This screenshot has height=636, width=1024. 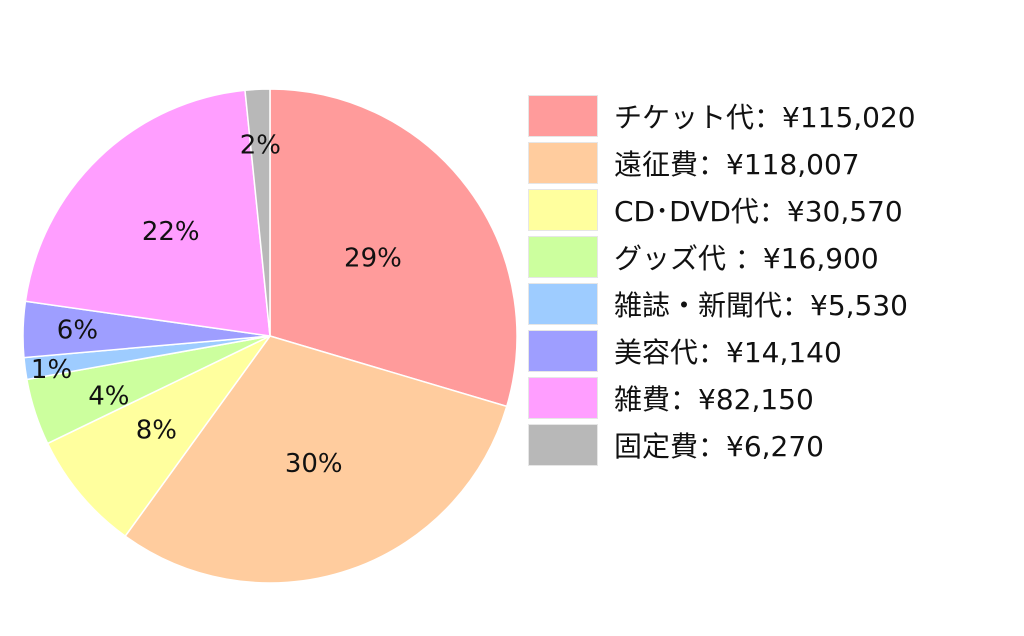 I want to click on legend-item: 美容代：¥14,140, so click(x=763, y=350).